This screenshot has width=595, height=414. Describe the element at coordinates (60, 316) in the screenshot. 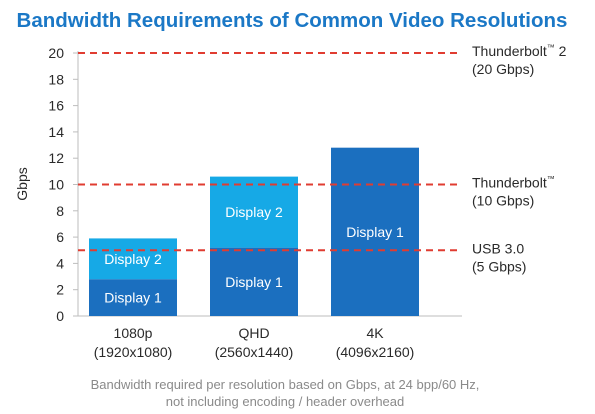

I see `y-tick-label: 0` at that location.